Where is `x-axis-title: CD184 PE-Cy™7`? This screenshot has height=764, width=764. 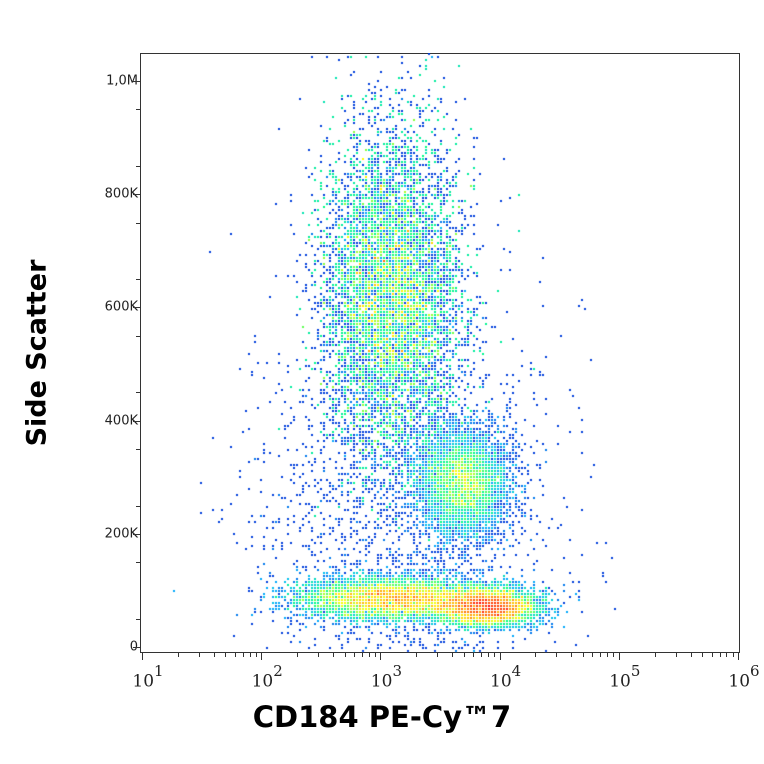 x-axis-title: CD184 PE-Cy™7 is located at coordinates (382, 717).